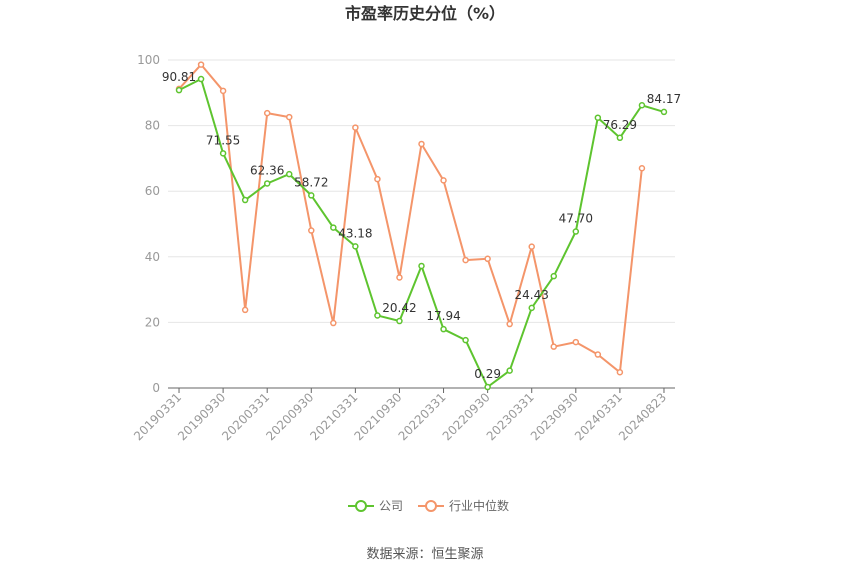 The height and width of the screenshot is (575, 850). I want to click on legend-item-1: 行业中位数, so click(463, 505).